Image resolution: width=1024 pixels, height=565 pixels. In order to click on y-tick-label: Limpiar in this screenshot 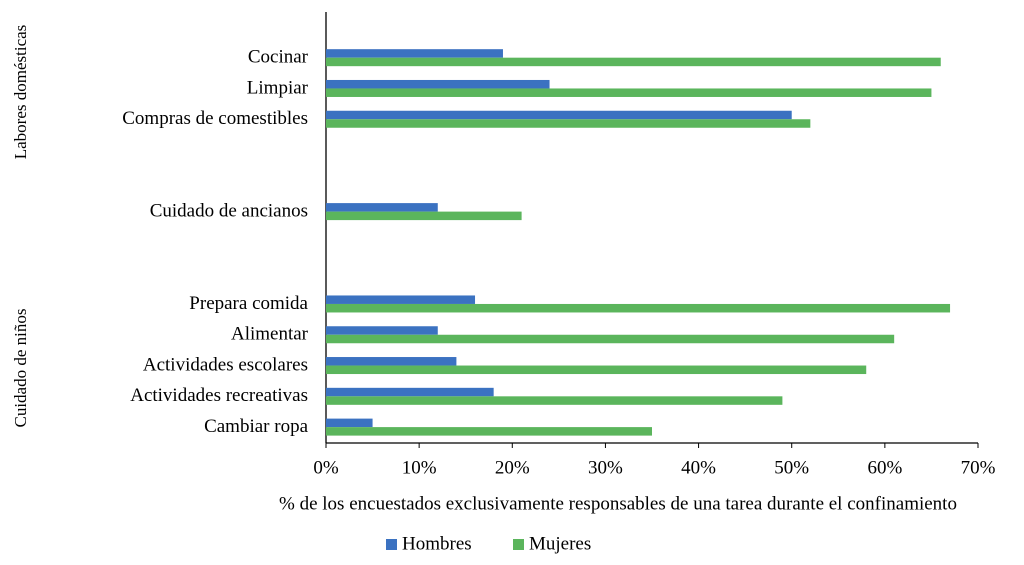, I will do `click(278, 87)`.